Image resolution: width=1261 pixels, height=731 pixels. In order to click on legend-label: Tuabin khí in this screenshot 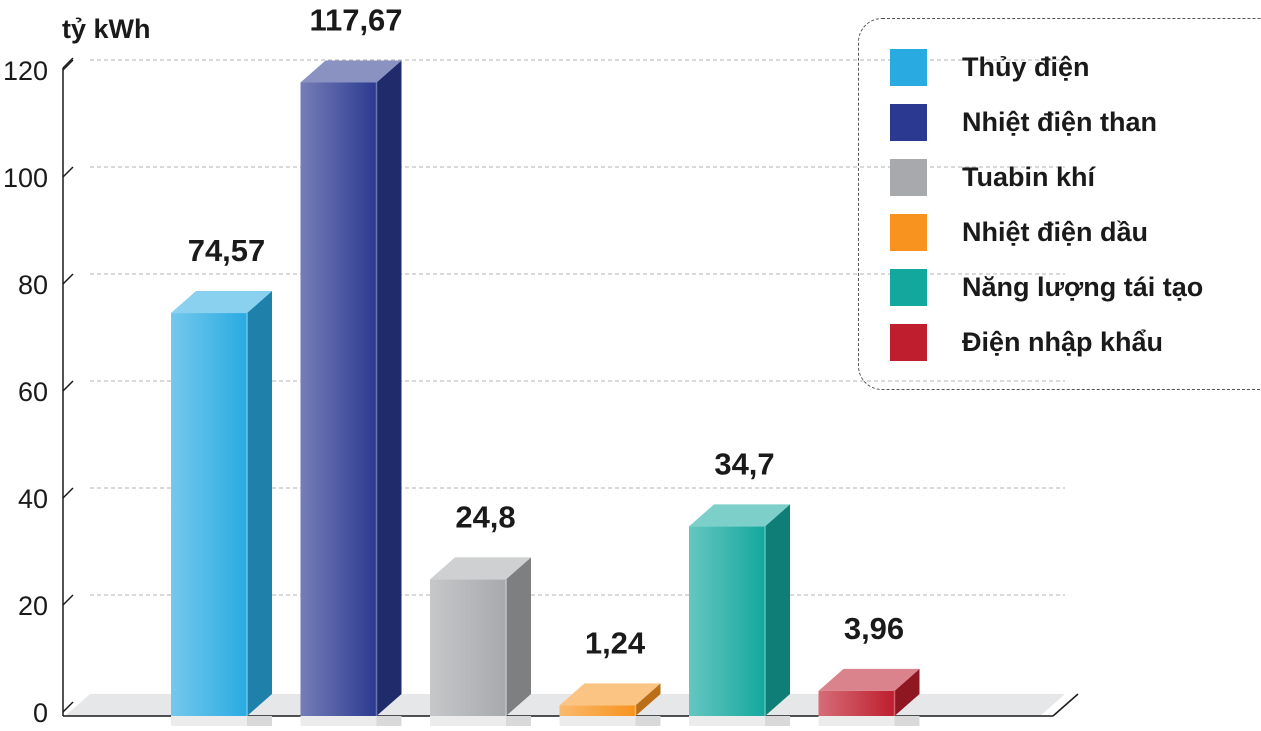, I will do `click(1028, 177)`.